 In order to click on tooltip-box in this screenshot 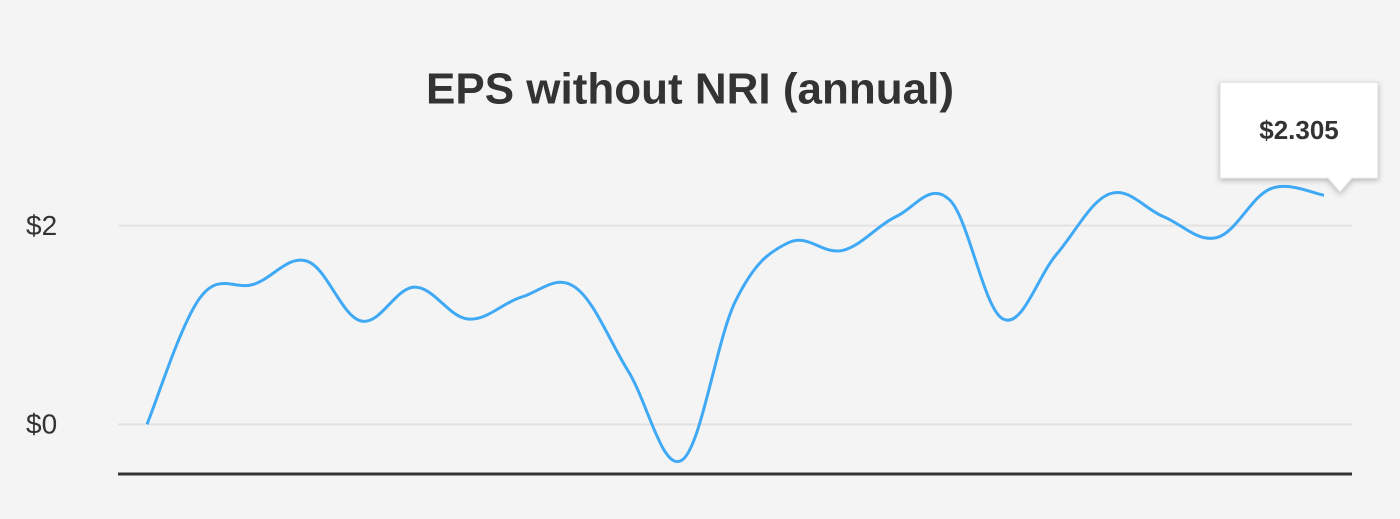, I will do `click(1299, 137)`.